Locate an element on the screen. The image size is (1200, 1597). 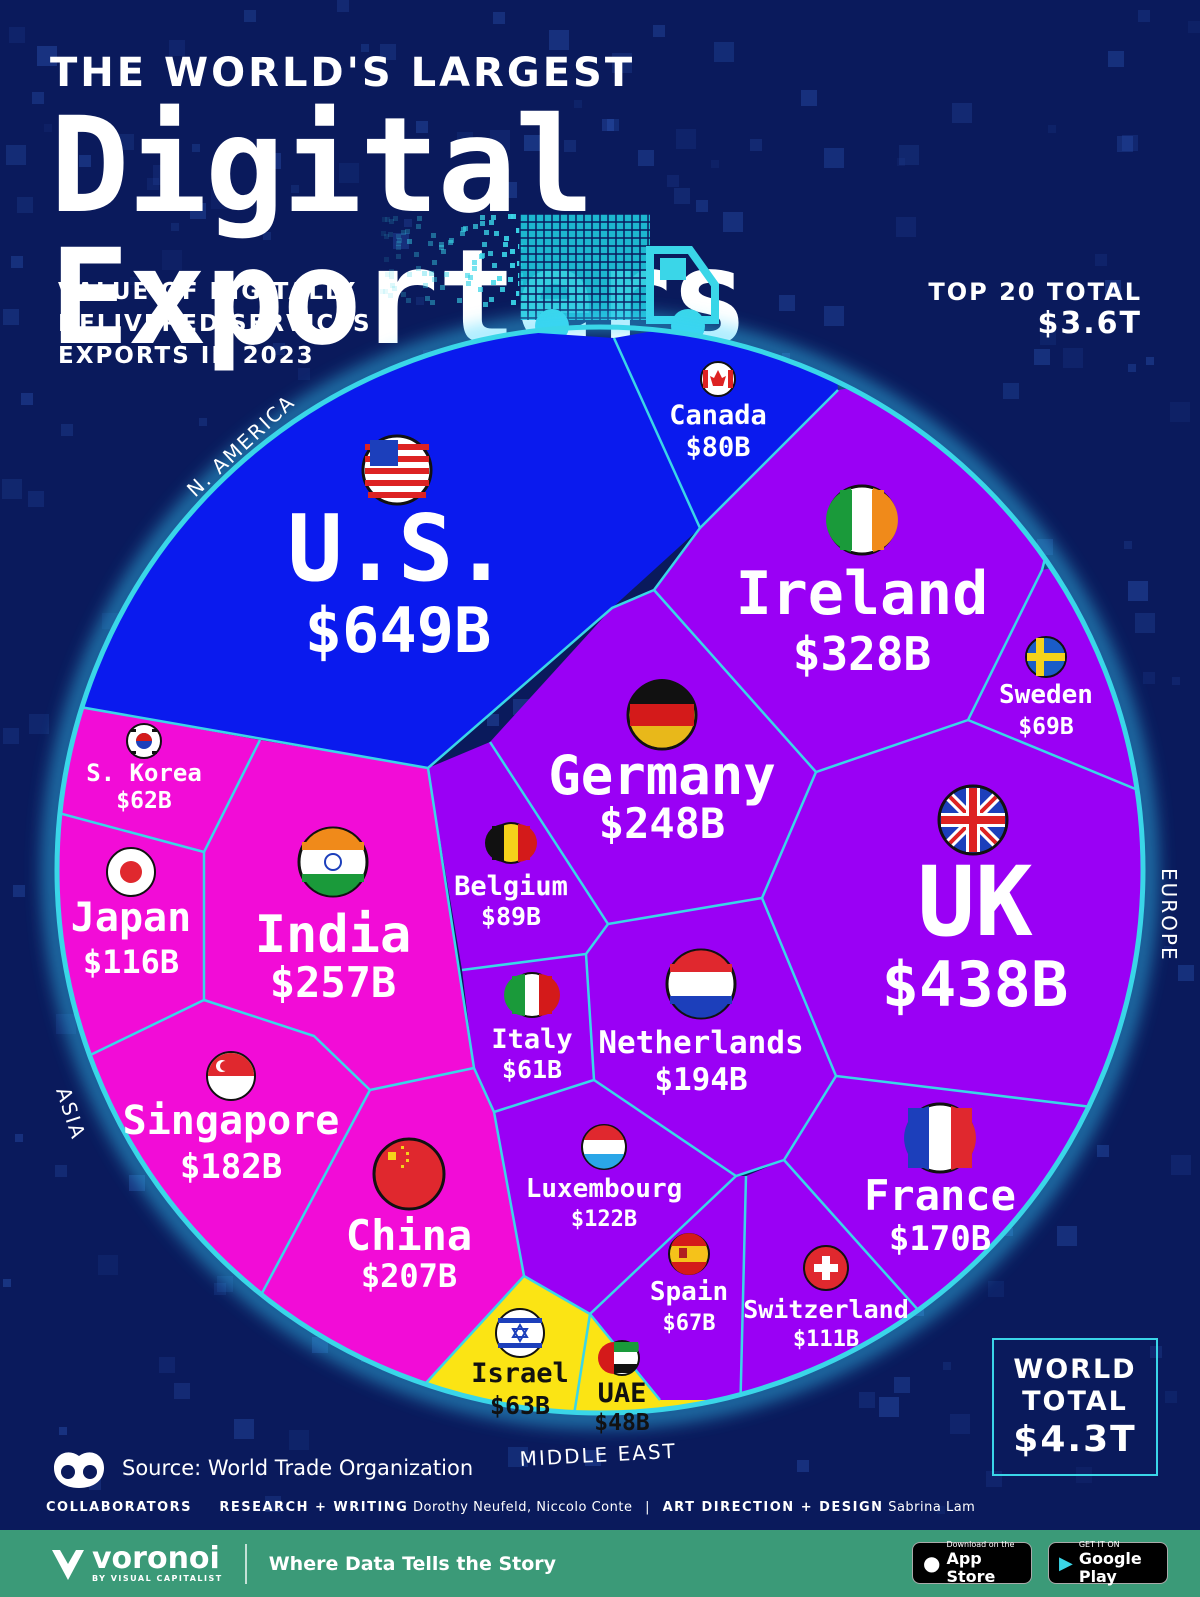
header-kicker: THE WORLD'S LARGEST is located at coordinates (343, 73).